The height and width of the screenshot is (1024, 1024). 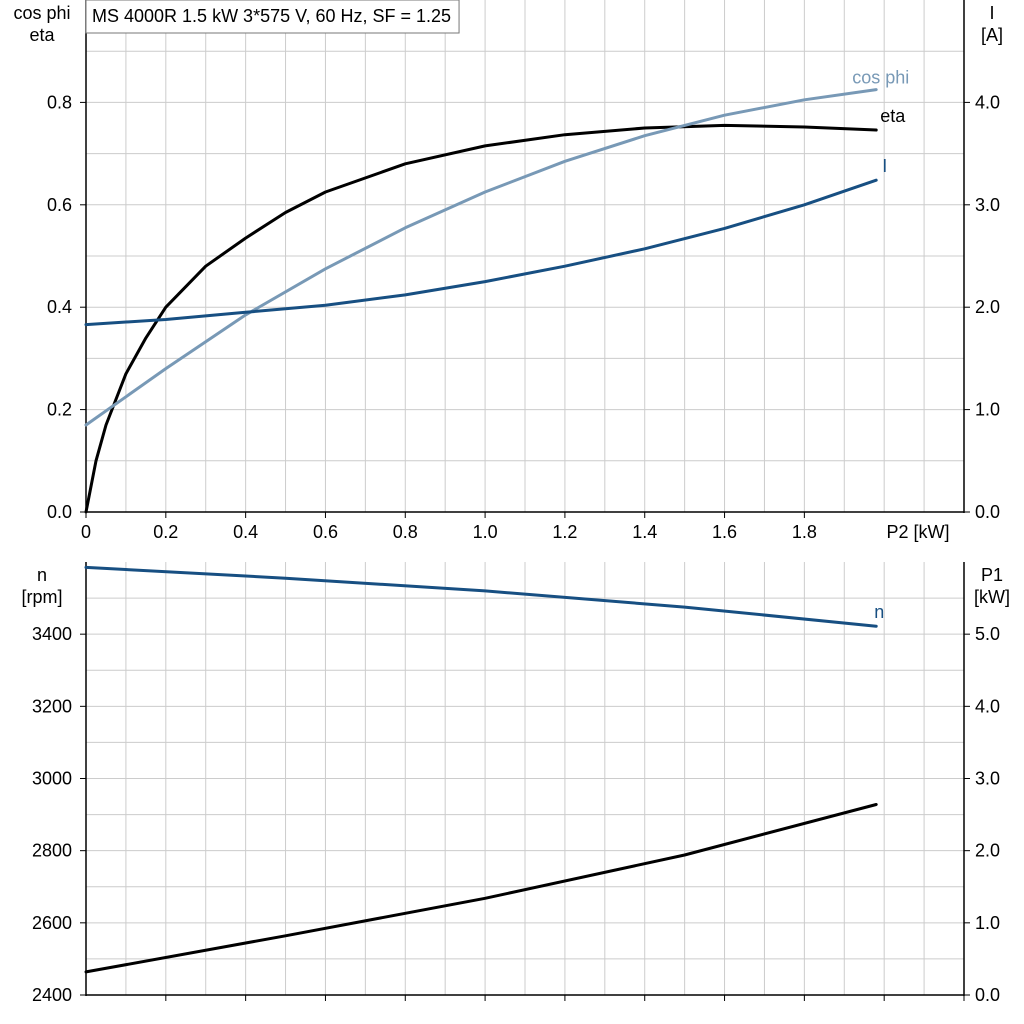 What do you see at coordinates (987, 706) in the screenshot?
I see `panel2-right-tick-label: 4.0` at bounding box center [987, 706].